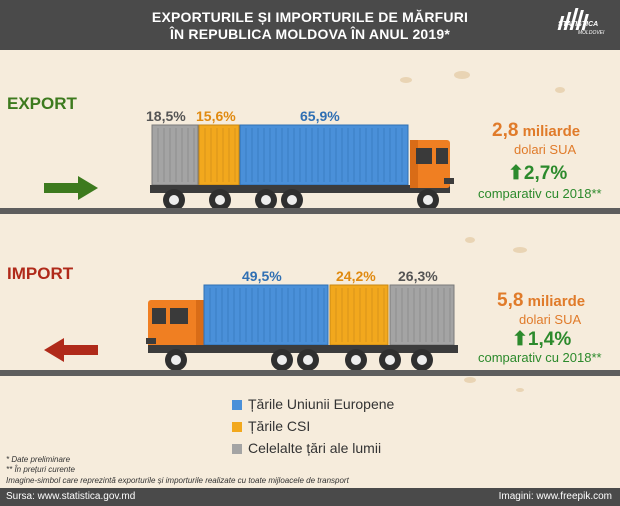 This screenshot has height=506, width=620. What do you see at coordinates (321, 404) in the screenshot?
I see `legend-label-eu: Țările Uniunii Europene` at bounding box center [321, 404].